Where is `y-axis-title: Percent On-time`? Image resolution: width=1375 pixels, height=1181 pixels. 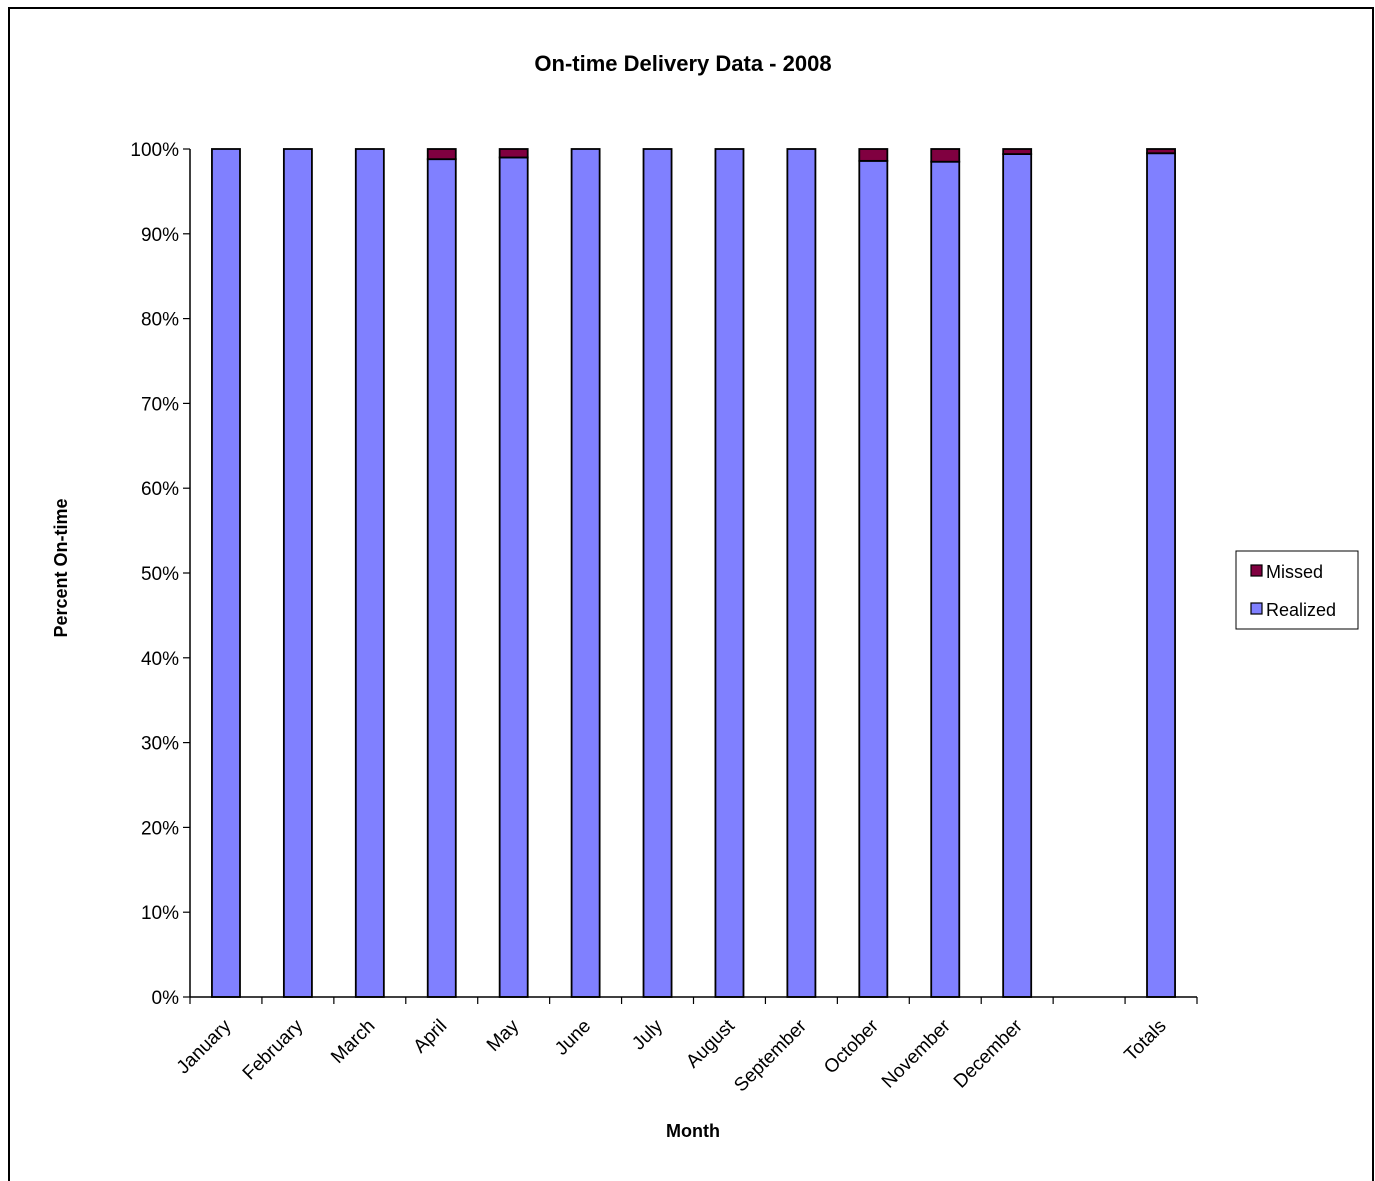 y-axis-title: Percent On-time is located at coordinates (61, 567).